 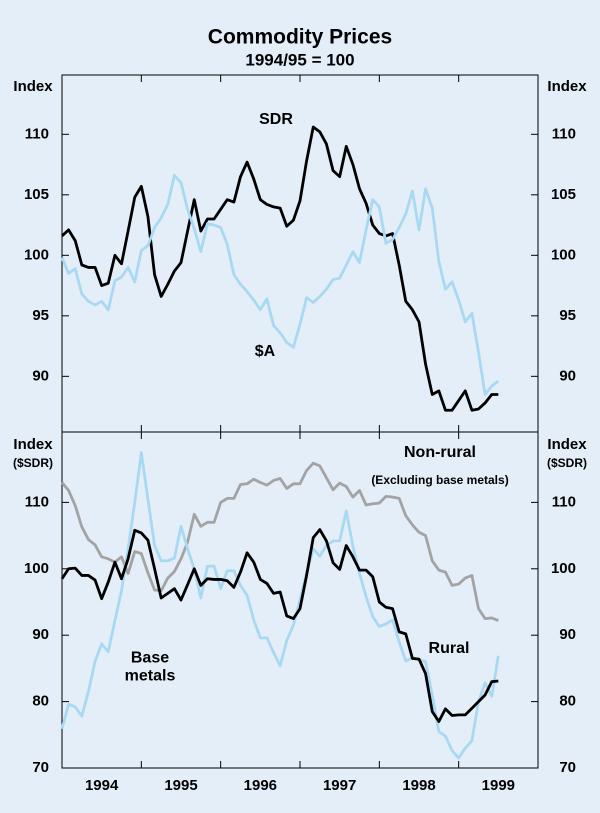 What do you see at coordinates (300, 37) in the screenshot?
I see `chart-title: Commodity Prices` at bounding box center [300, 37].